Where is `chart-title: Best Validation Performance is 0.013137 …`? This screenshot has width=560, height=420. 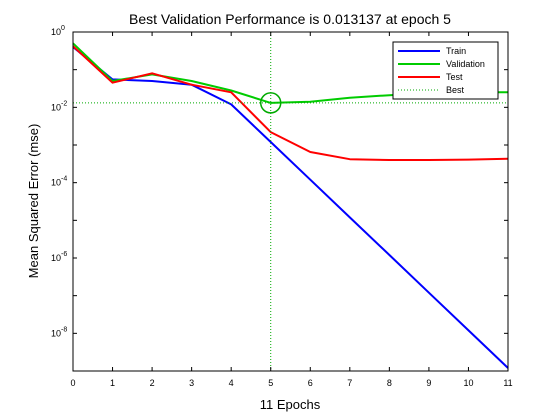 chart-title: Best Validation Performance is 0.013137 … is located at coordinates (290, 19).